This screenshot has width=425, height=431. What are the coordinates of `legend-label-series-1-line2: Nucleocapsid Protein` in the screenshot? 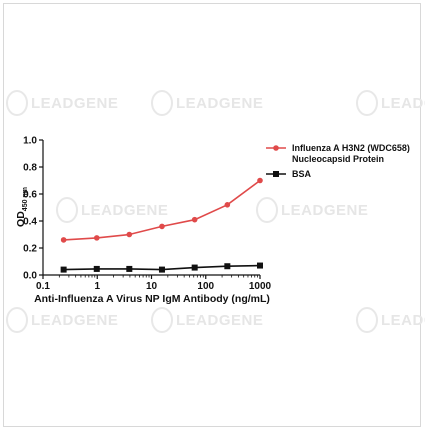 It's located at (338, 159).